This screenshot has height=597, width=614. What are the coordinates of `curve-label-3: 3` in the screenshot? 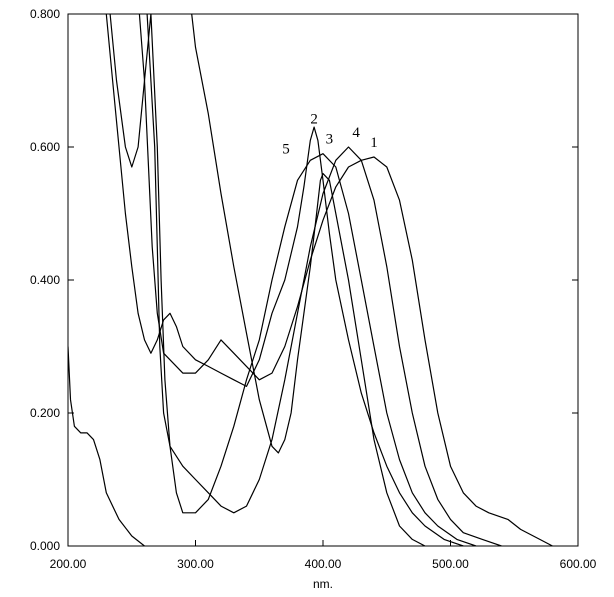 It's located at (330, 140).